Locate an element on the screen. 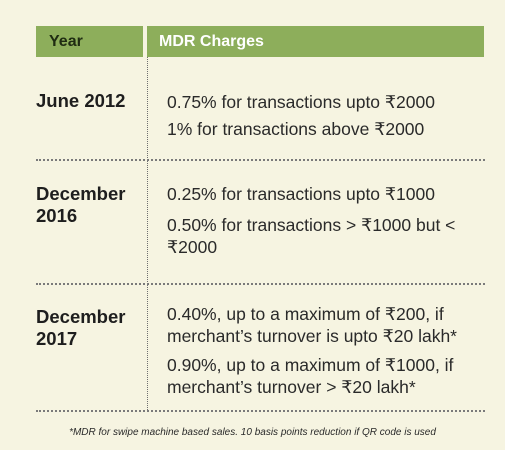  column-divider is located at coordinates (147, 234).